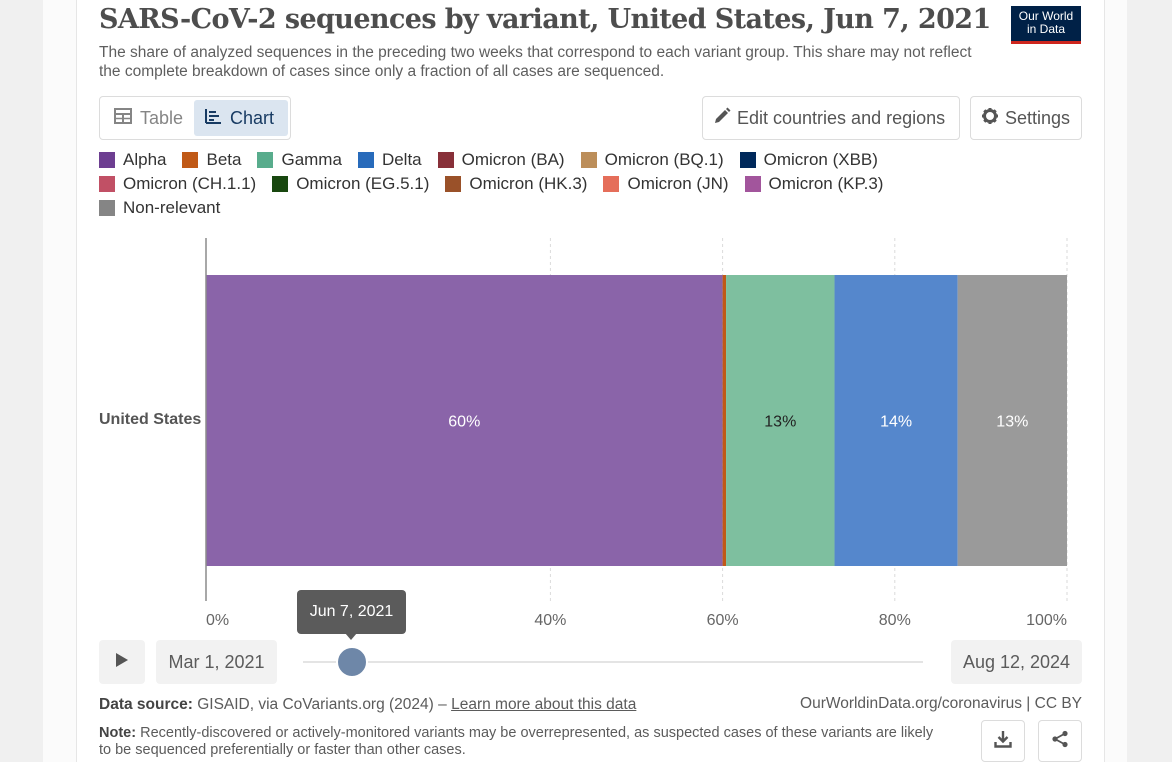 The width and height of the screenshot is (1172, 762). I want to click on legend-label: Omicron (EG.5.1), so click(363, 183).